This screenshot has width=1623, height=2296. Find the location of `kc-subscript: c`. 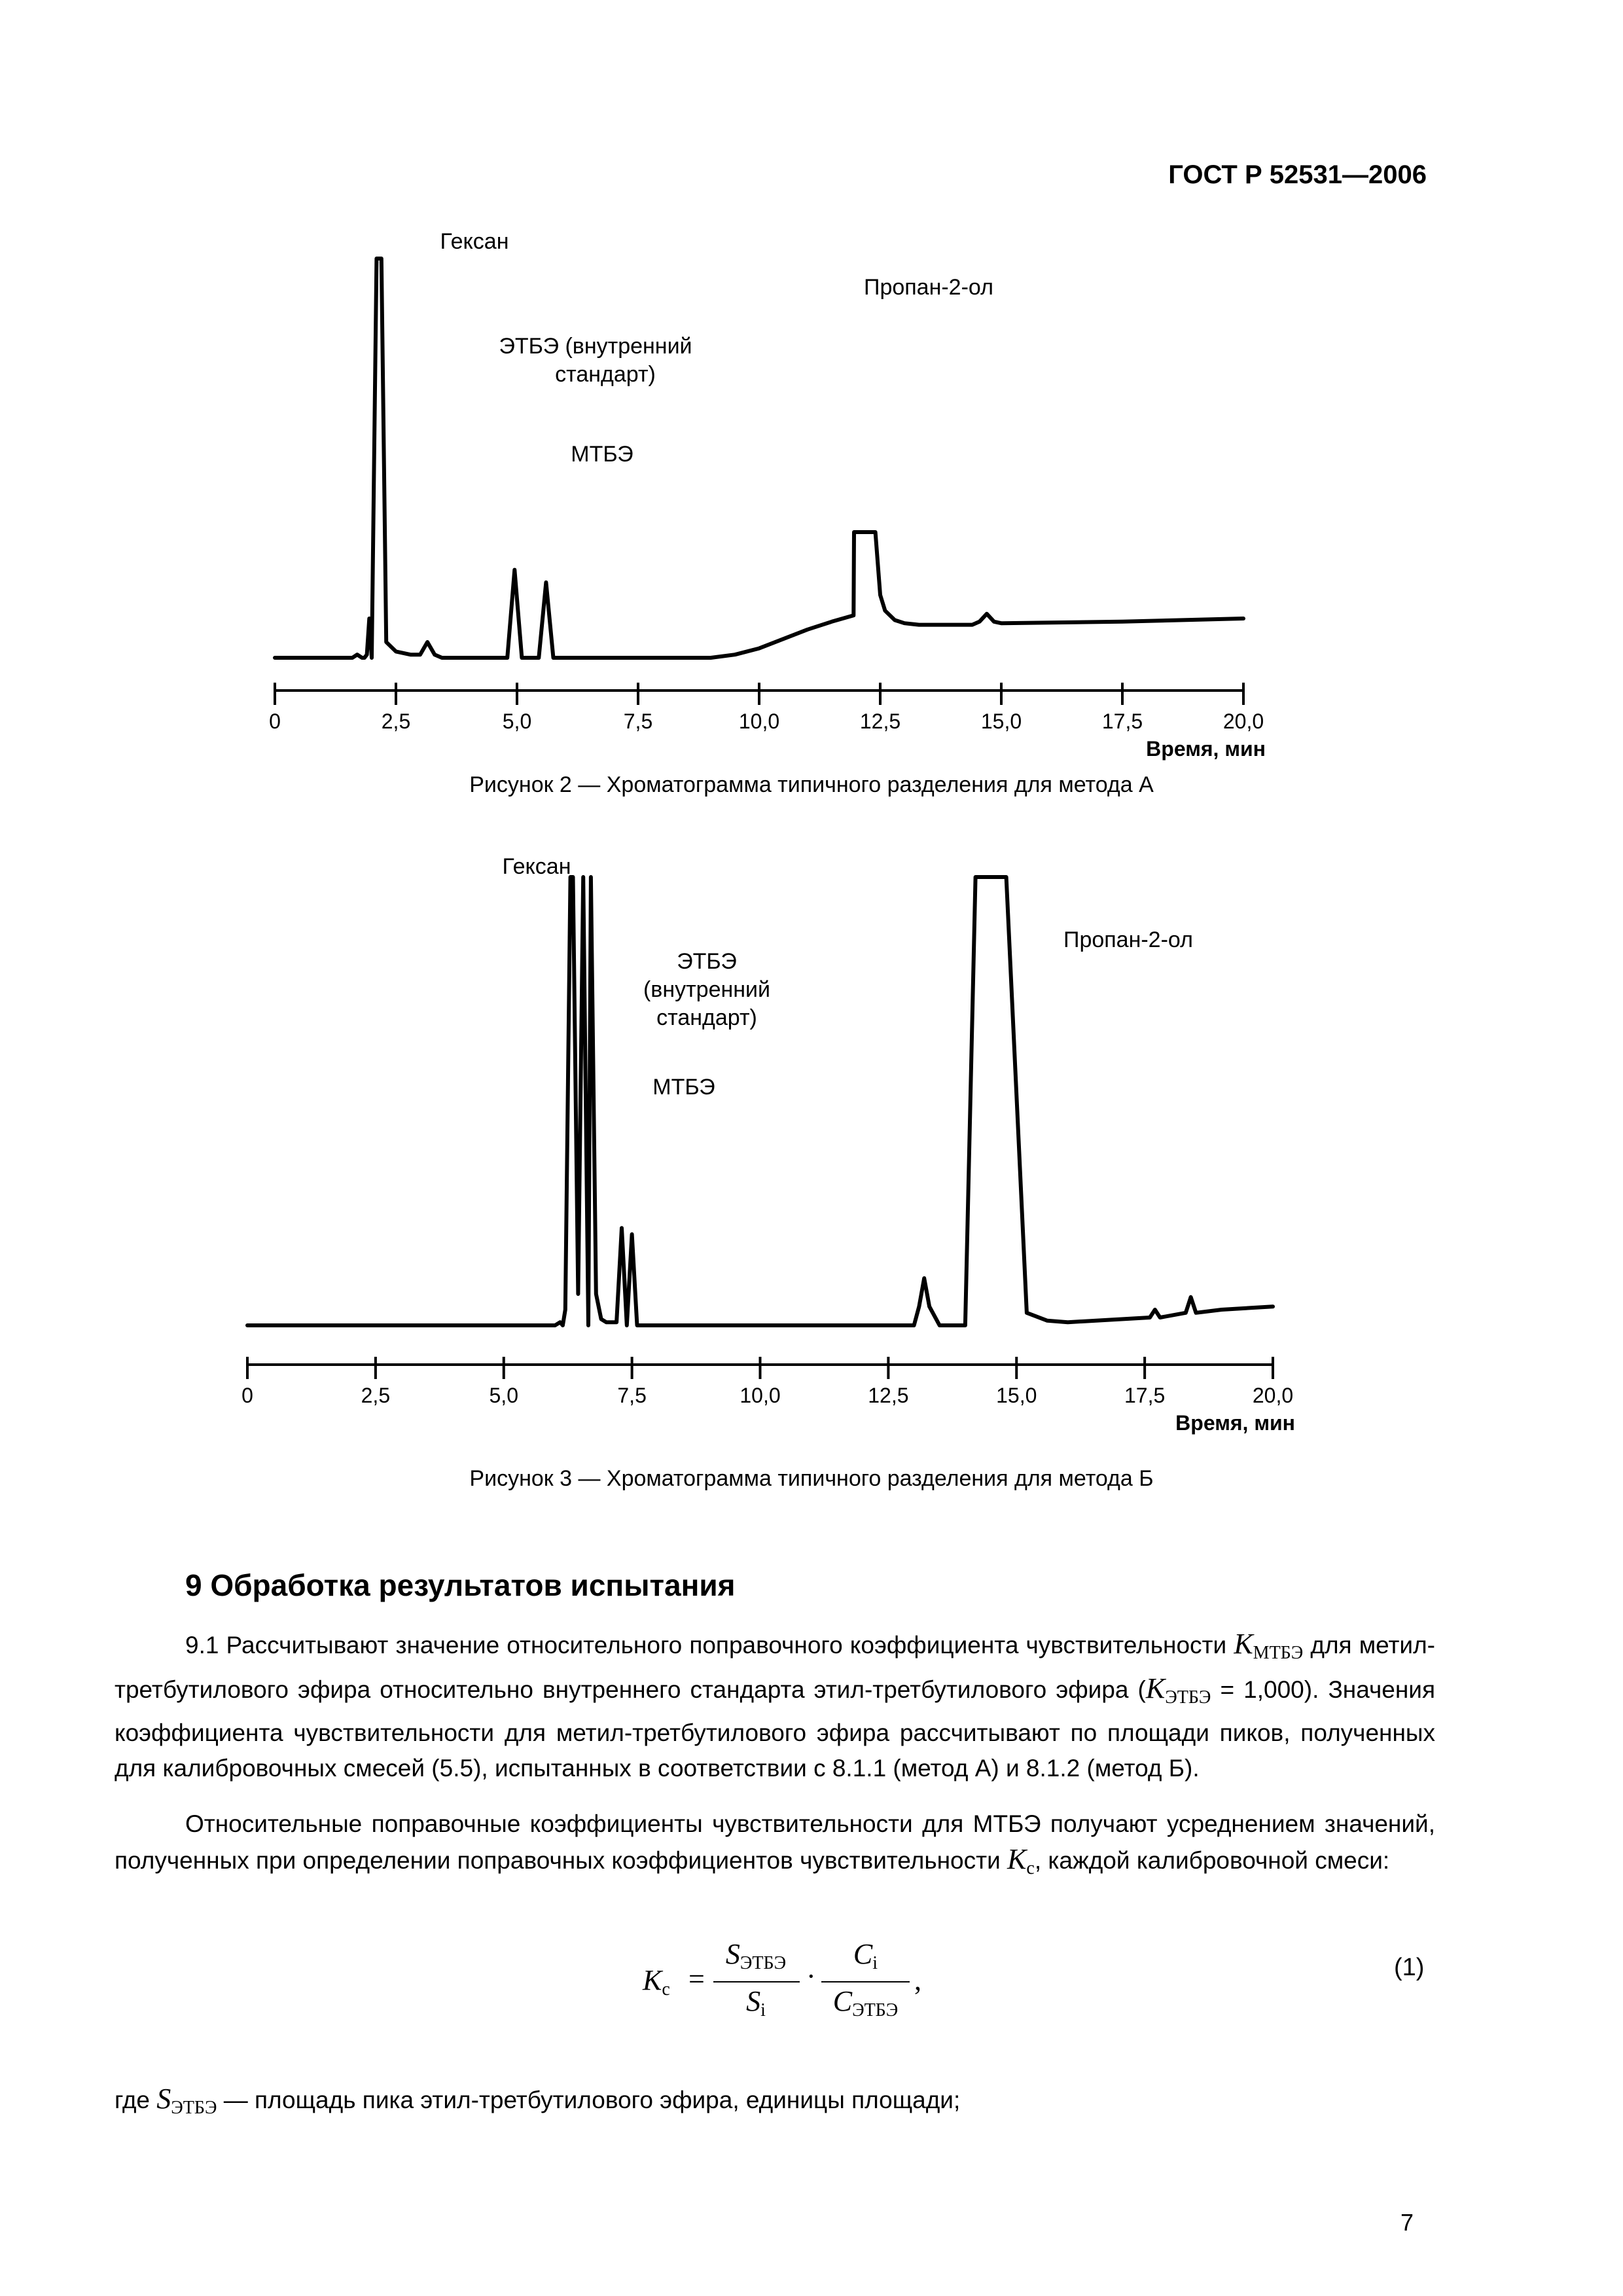

kc-subscript: c is located at coordinates (1030, 1868).